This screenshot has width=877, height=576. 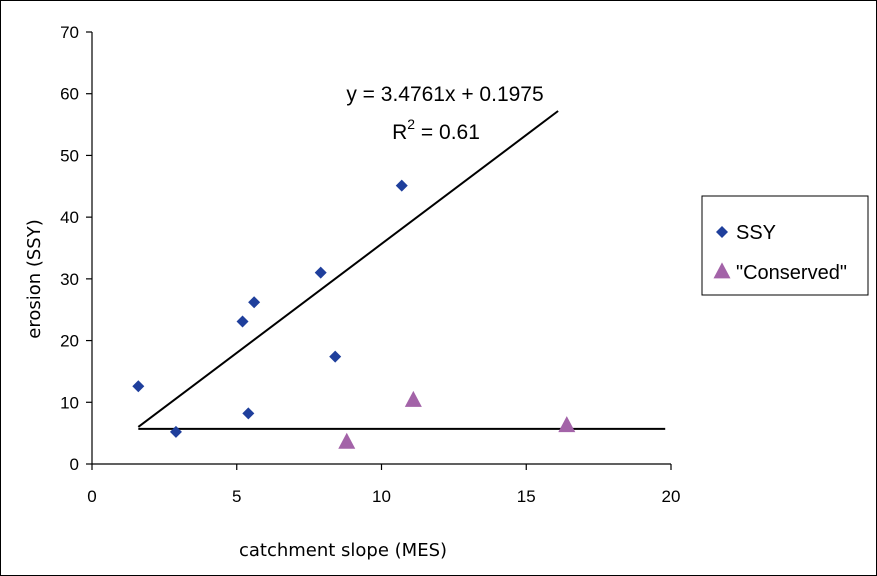 I want to click on y-axis-title: erosion (SSY), so click(x=34, y=279).